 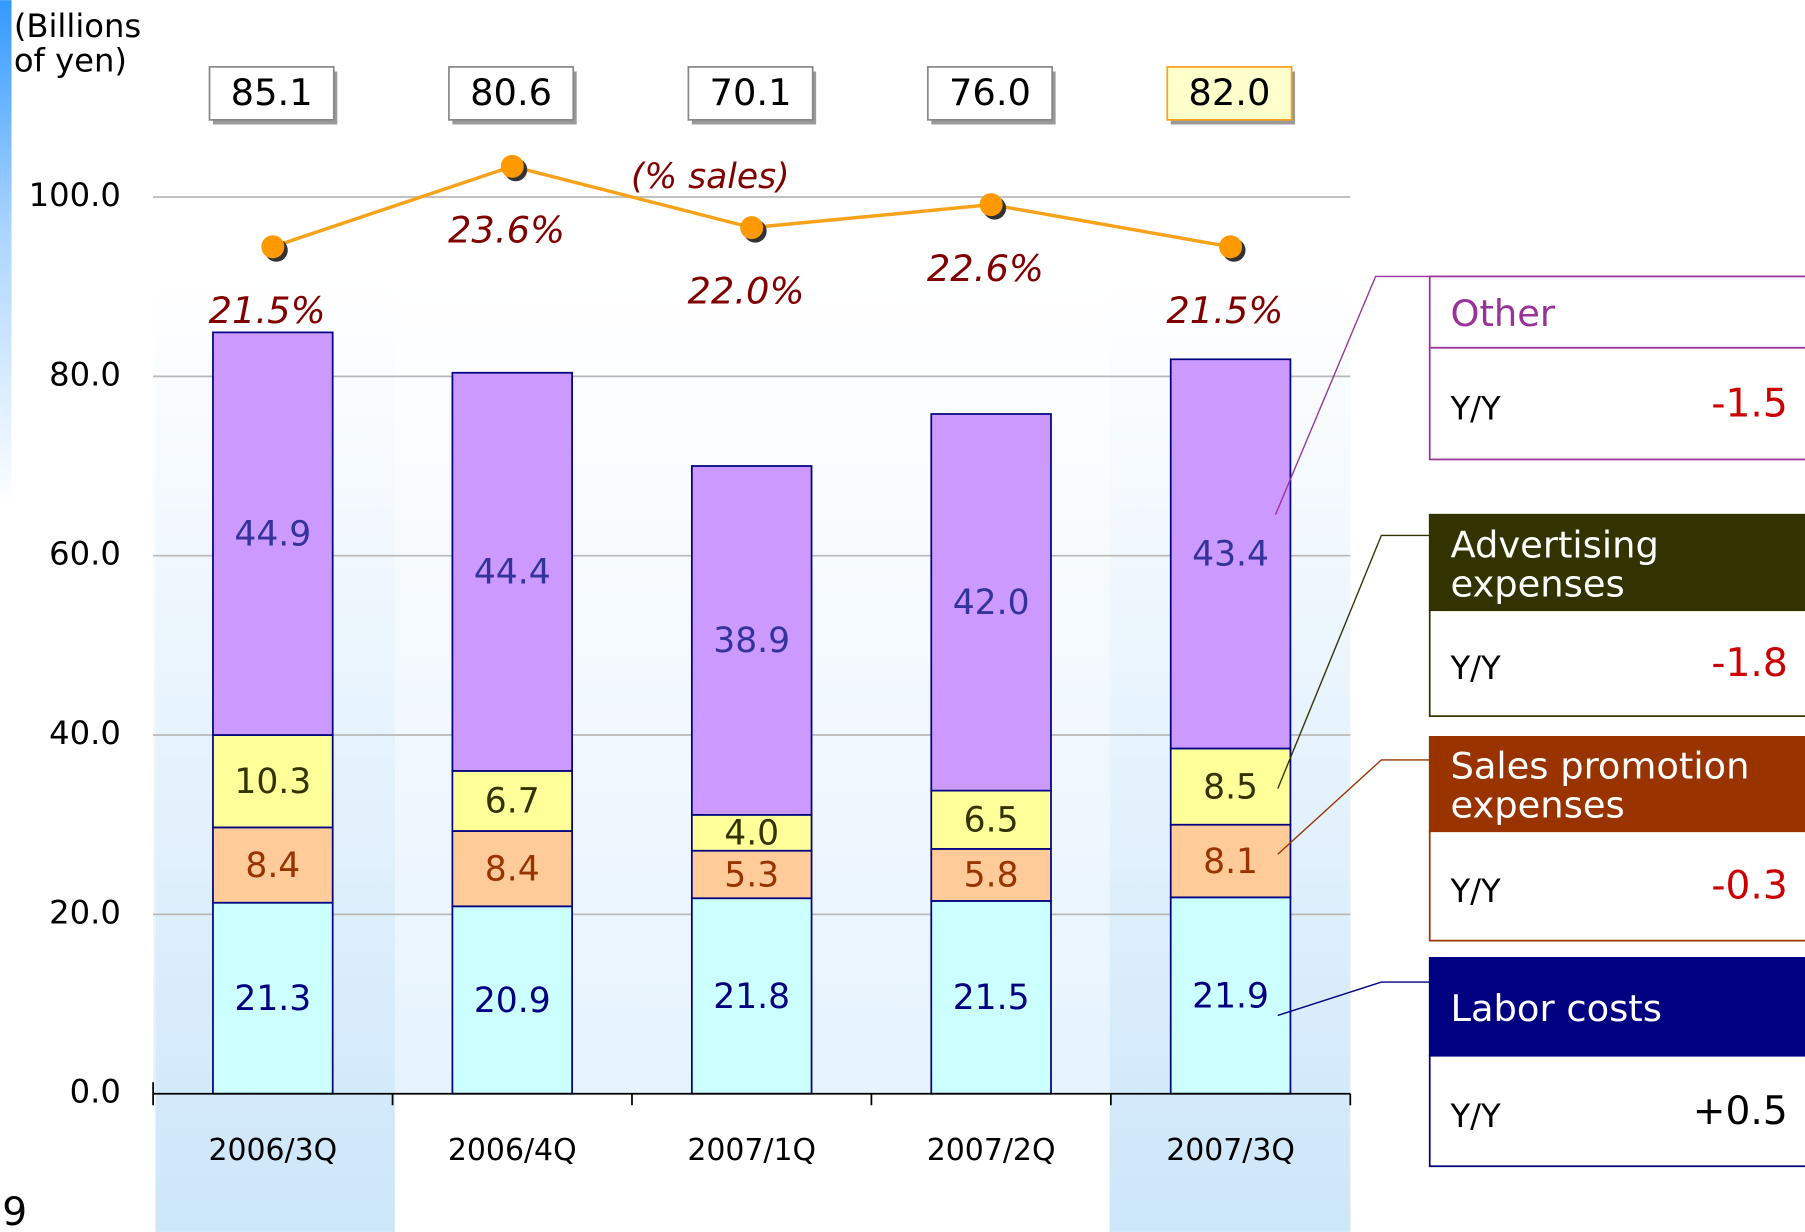 I want to click on total-label: 85.1, so click(x=272, y=92).